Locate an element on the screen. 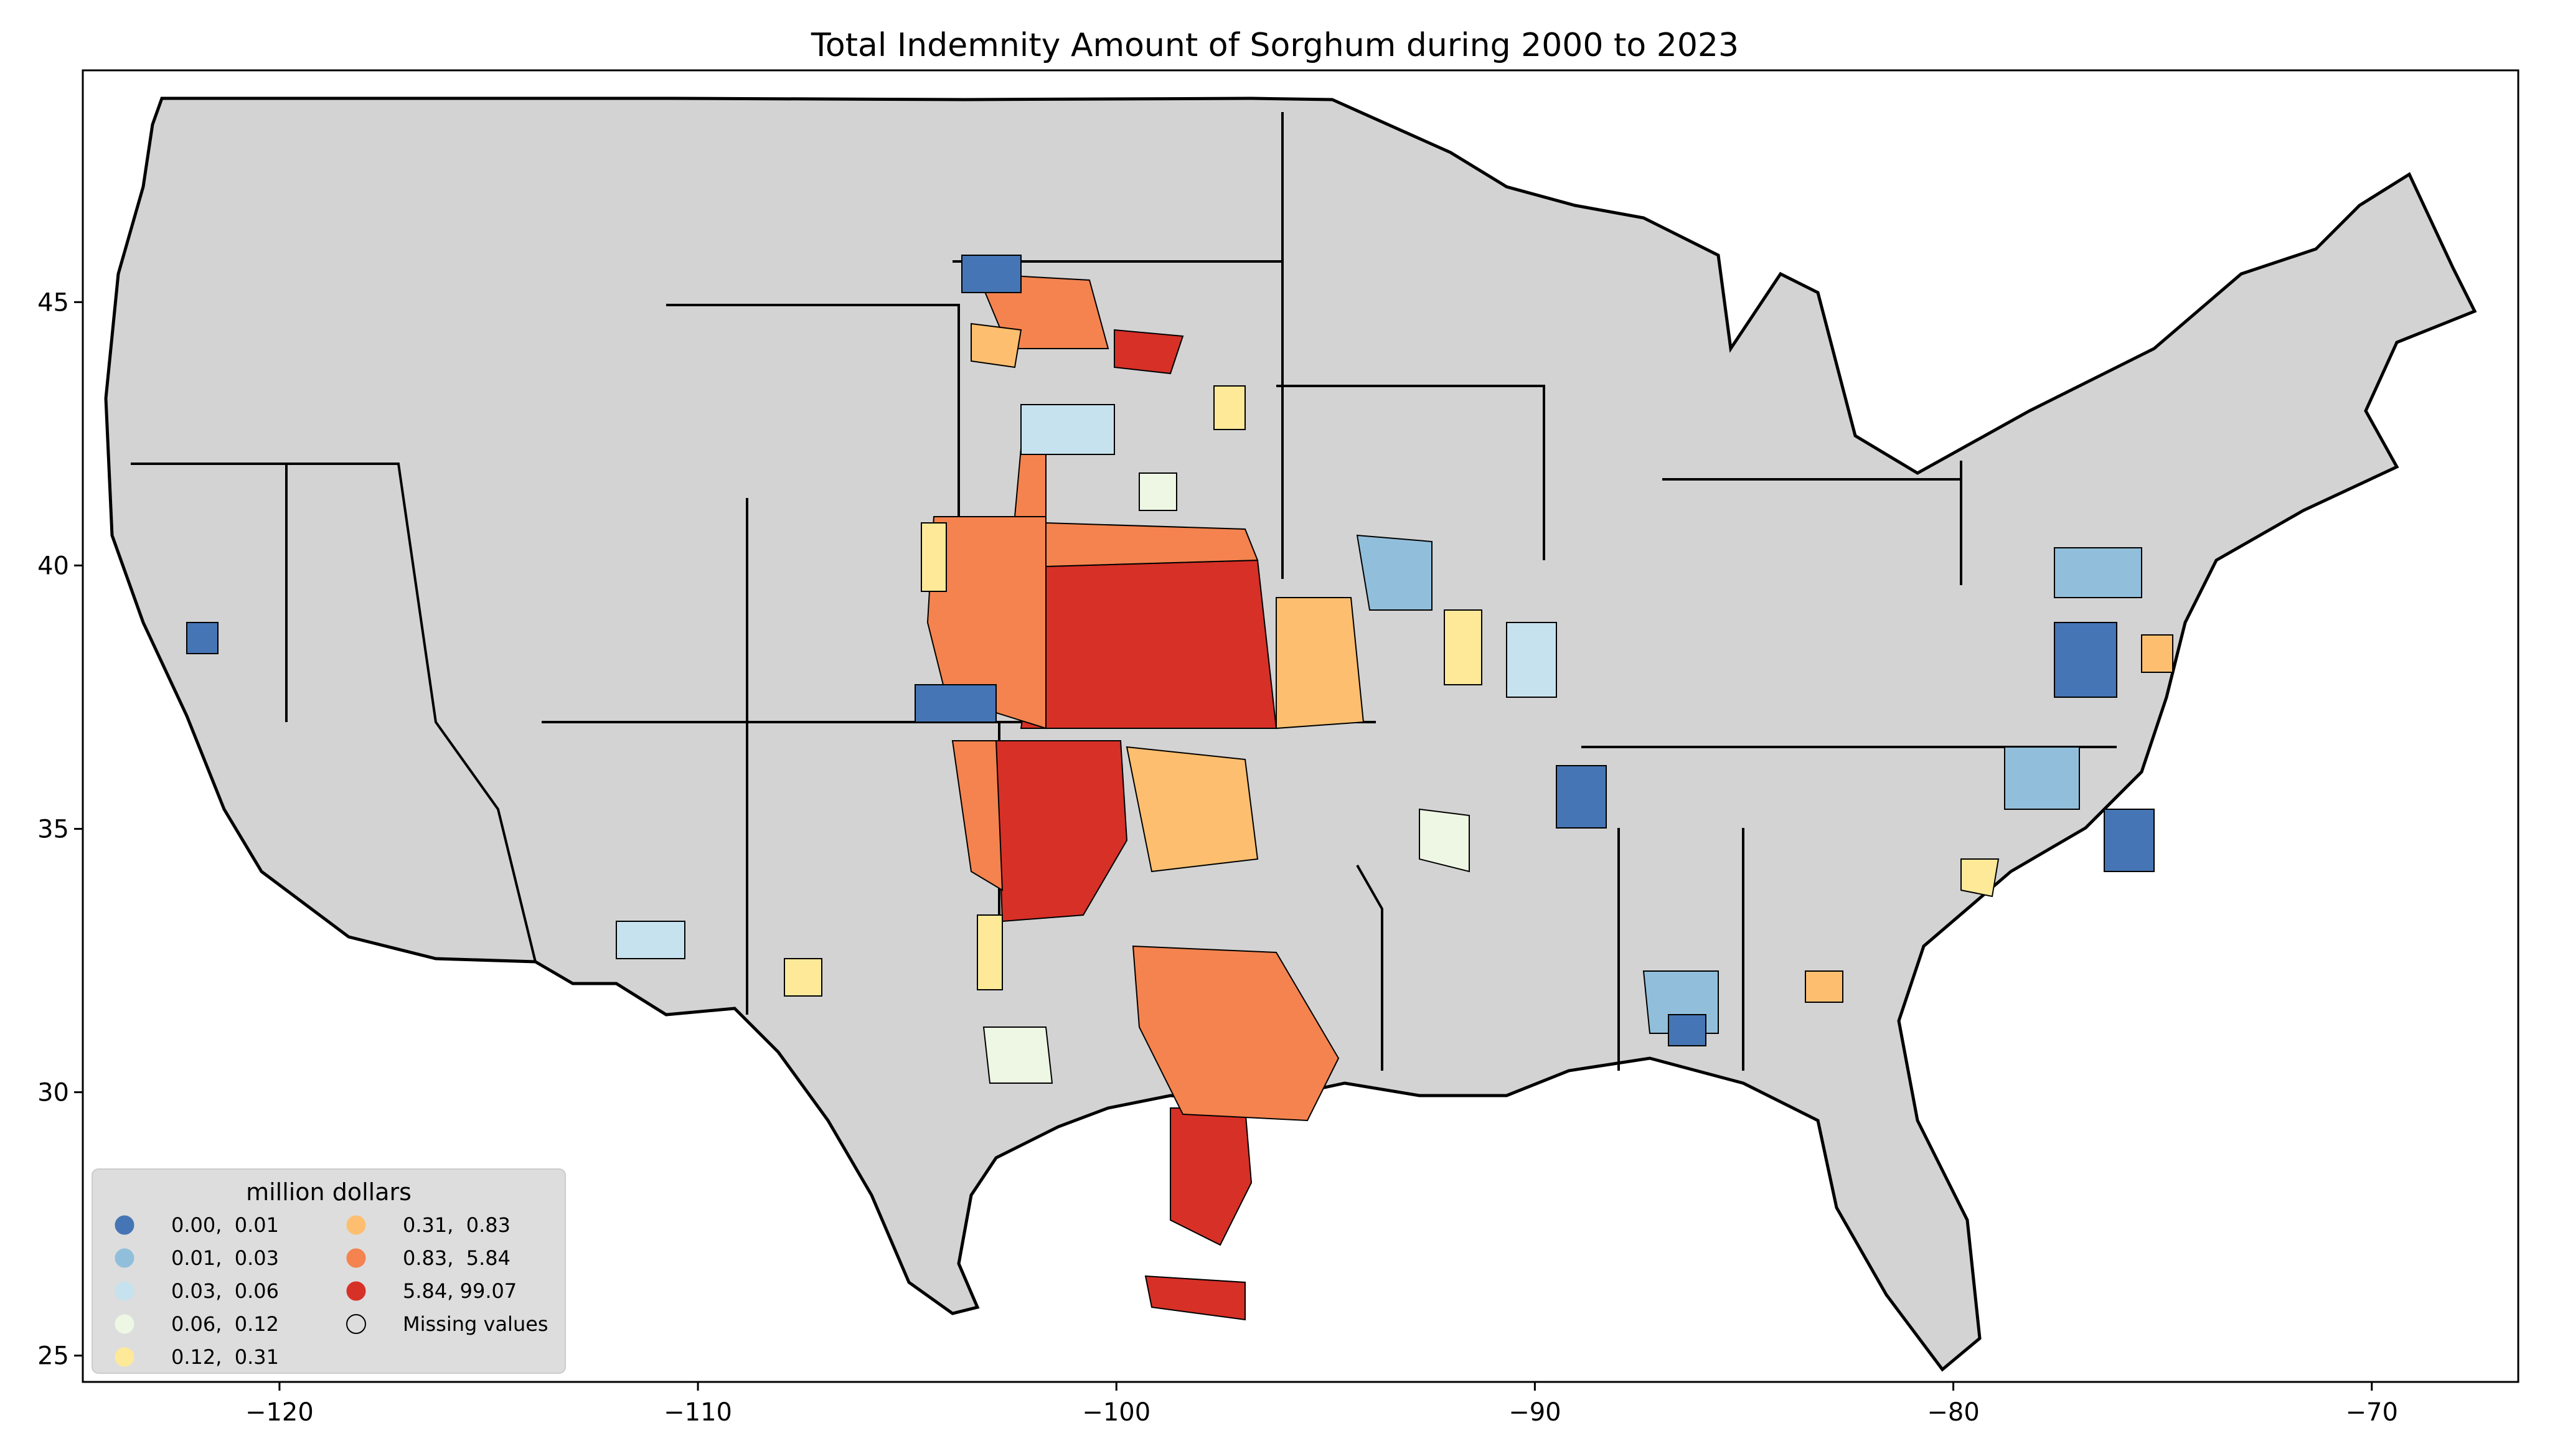  x-axis: −120 −110 −100 −90 −80 −70 is located at coordinates (1321, 1404).